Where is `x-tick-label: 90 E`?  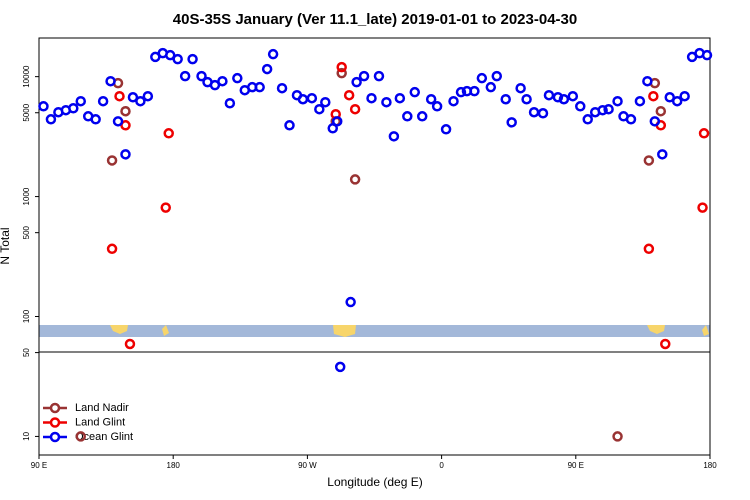 x-tick-label: 90 E is located at coordinates (576, 465).